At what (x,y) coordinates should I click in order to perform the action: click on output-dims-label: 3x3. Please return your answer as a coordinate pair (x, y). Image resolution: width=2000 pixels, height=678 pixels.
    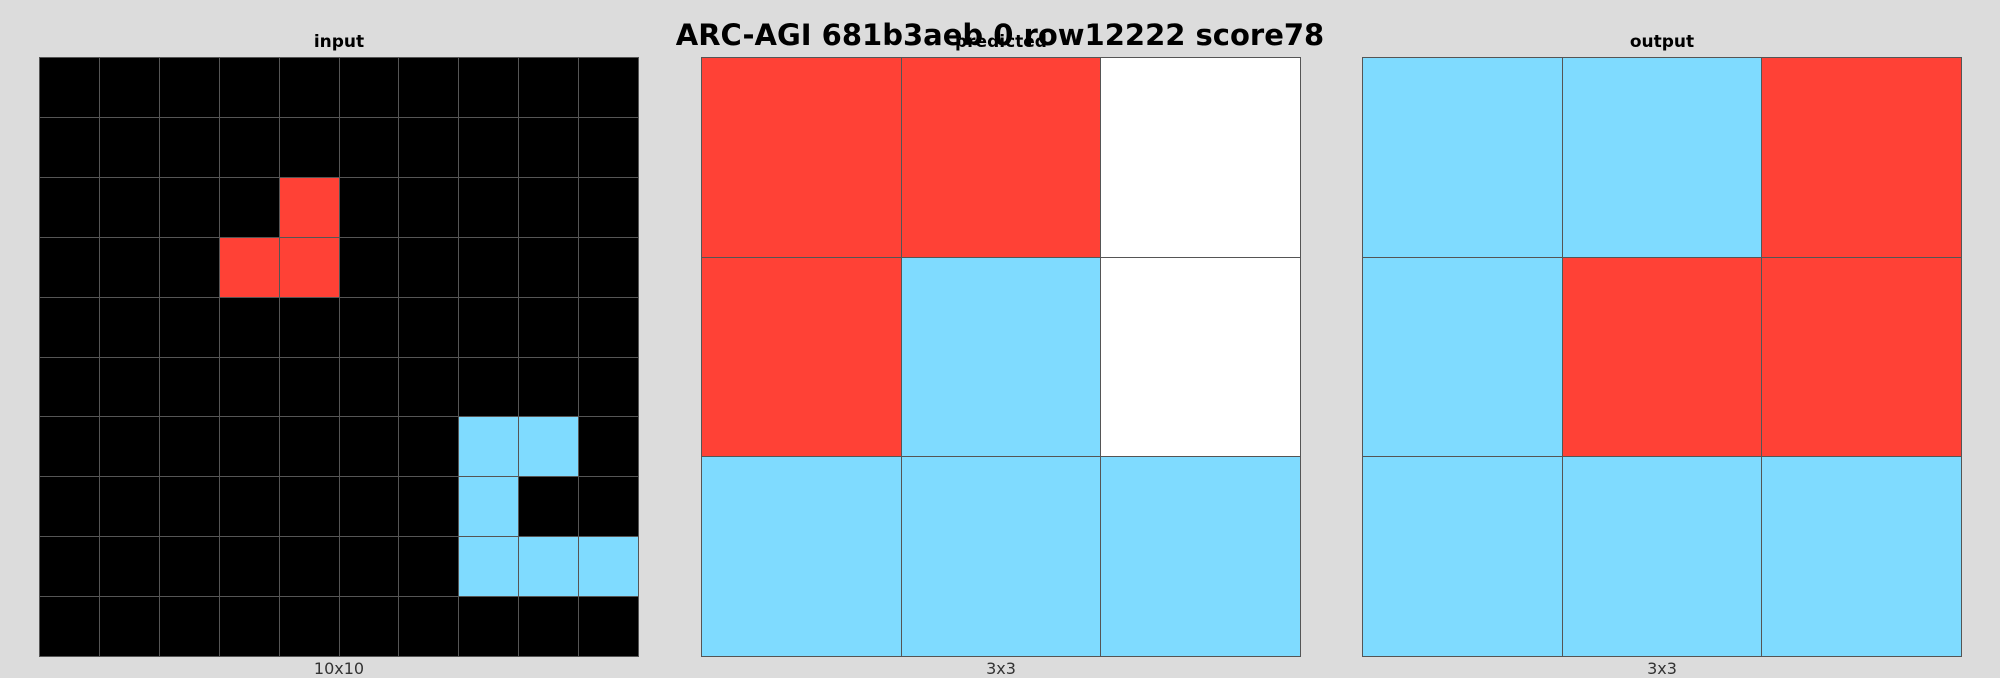
    Looking at the image, I should click on (1662, 668).